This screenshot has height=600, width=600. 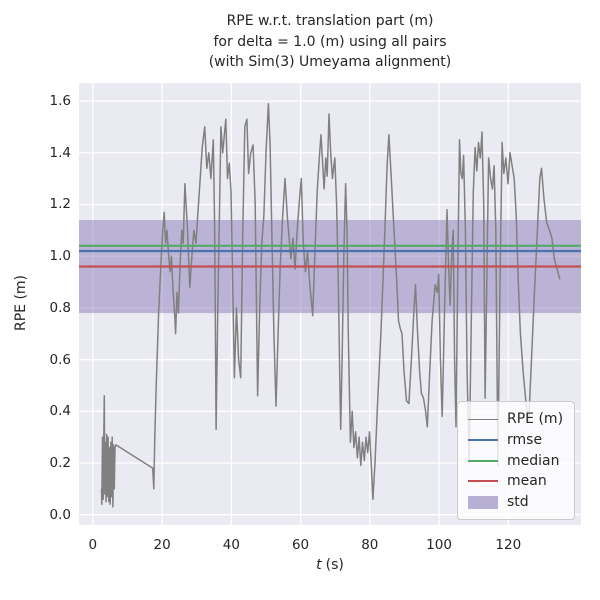 I want to click on legend-label: mean, so click(x=527, y=481).